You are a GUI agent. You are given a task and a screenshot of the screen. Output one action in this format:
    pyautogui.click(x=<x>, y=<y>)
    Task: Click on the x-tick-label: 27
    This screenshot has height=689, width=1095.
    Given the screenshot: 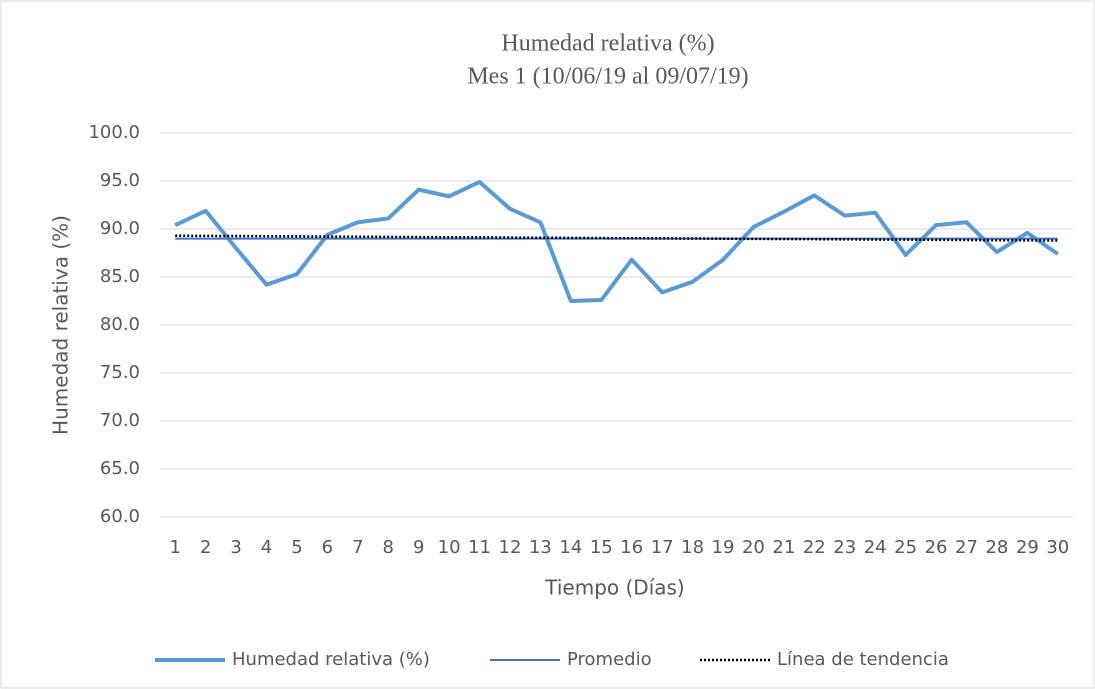 What is the action you would take?
    pyautogui.click(x=966, y=547)
    